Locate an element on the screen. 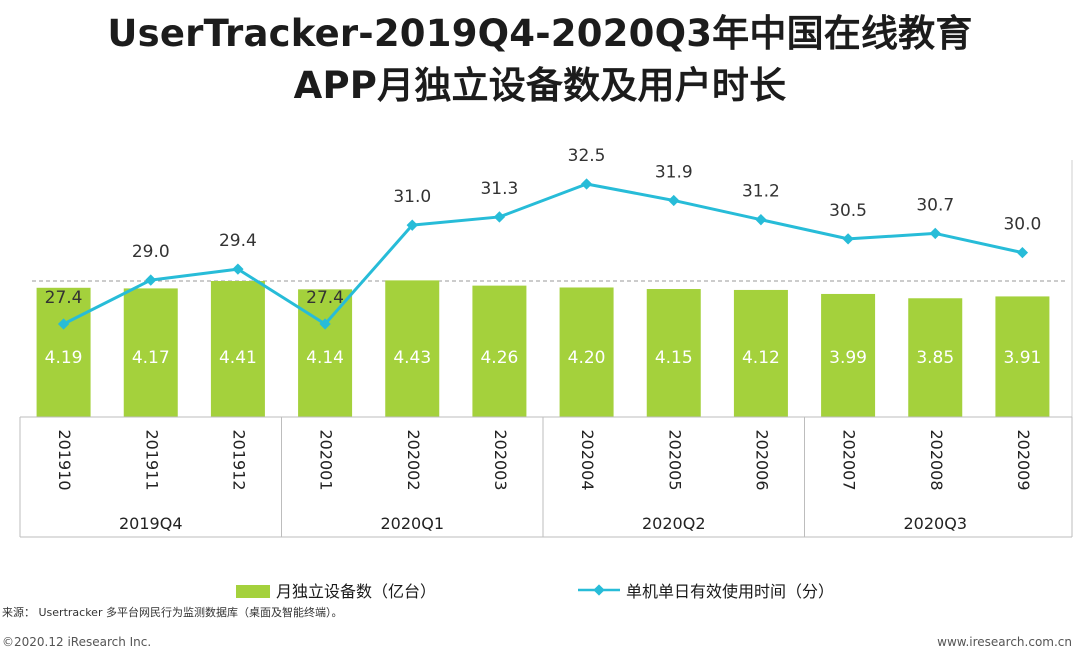 Image resolution: width=1080 pixels, height=661 pixels. line-label-201912: 29.4 is located at coordinates (238, 241).